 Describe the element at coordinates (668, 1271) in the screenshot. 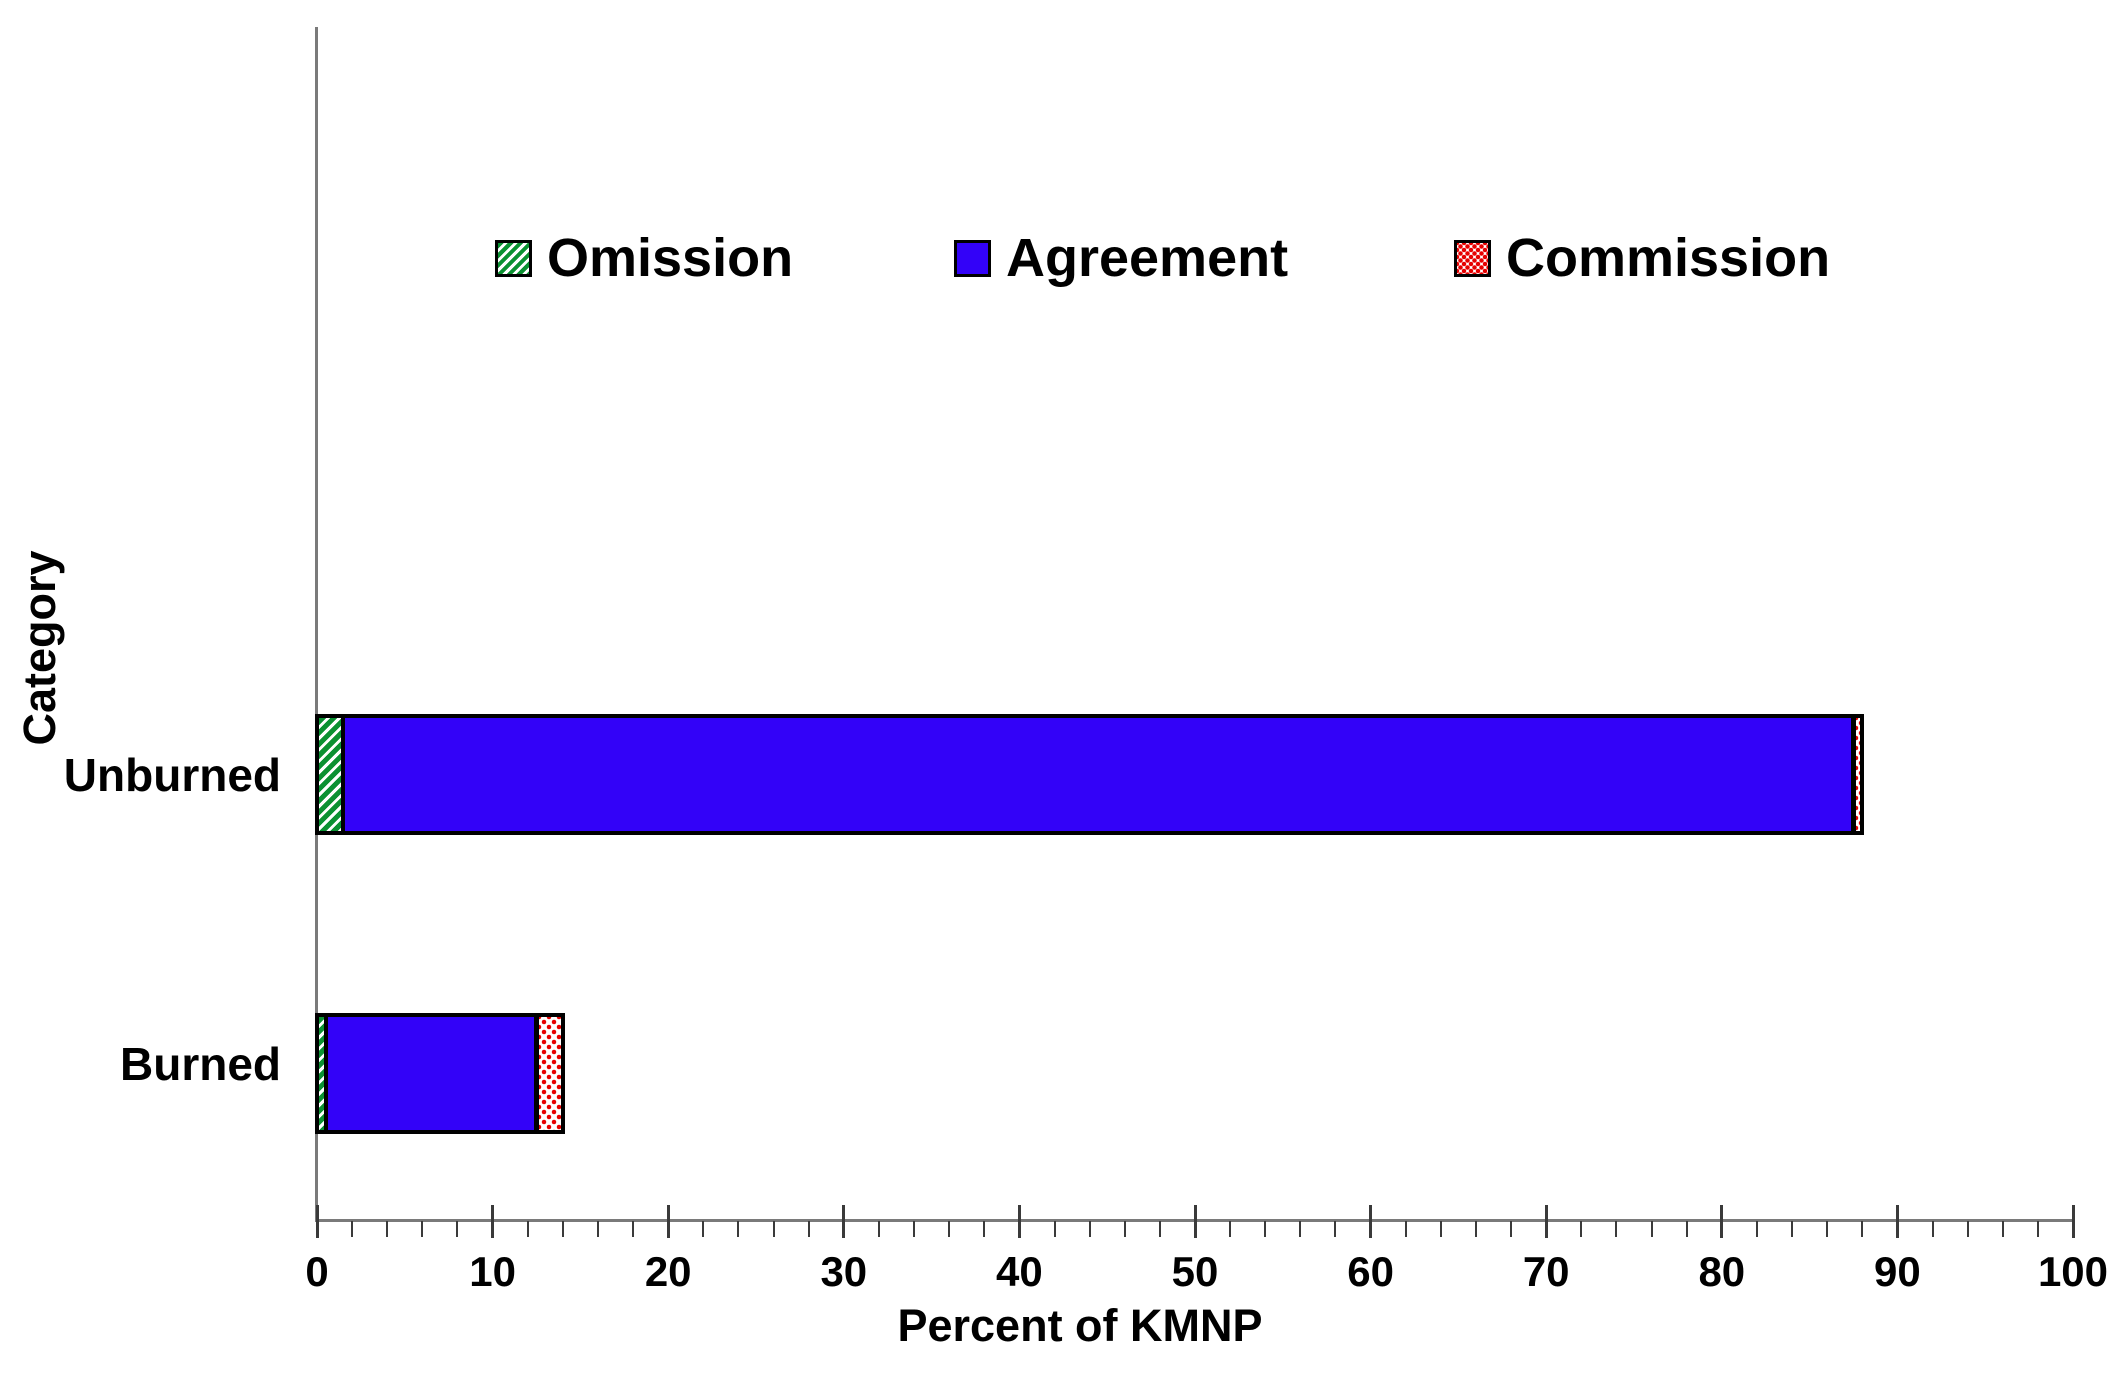

I see `x-tick-label: 20` at that location.